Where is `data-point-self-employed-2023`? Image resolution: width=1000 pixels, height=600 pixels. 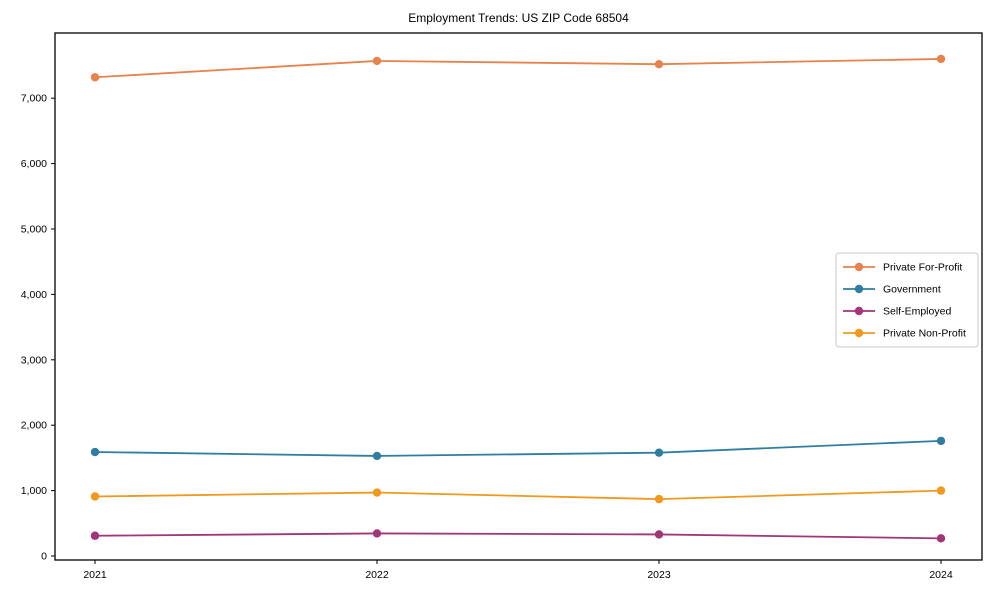 data-point-self-employed-2023 is located at coordinates (659, 534).